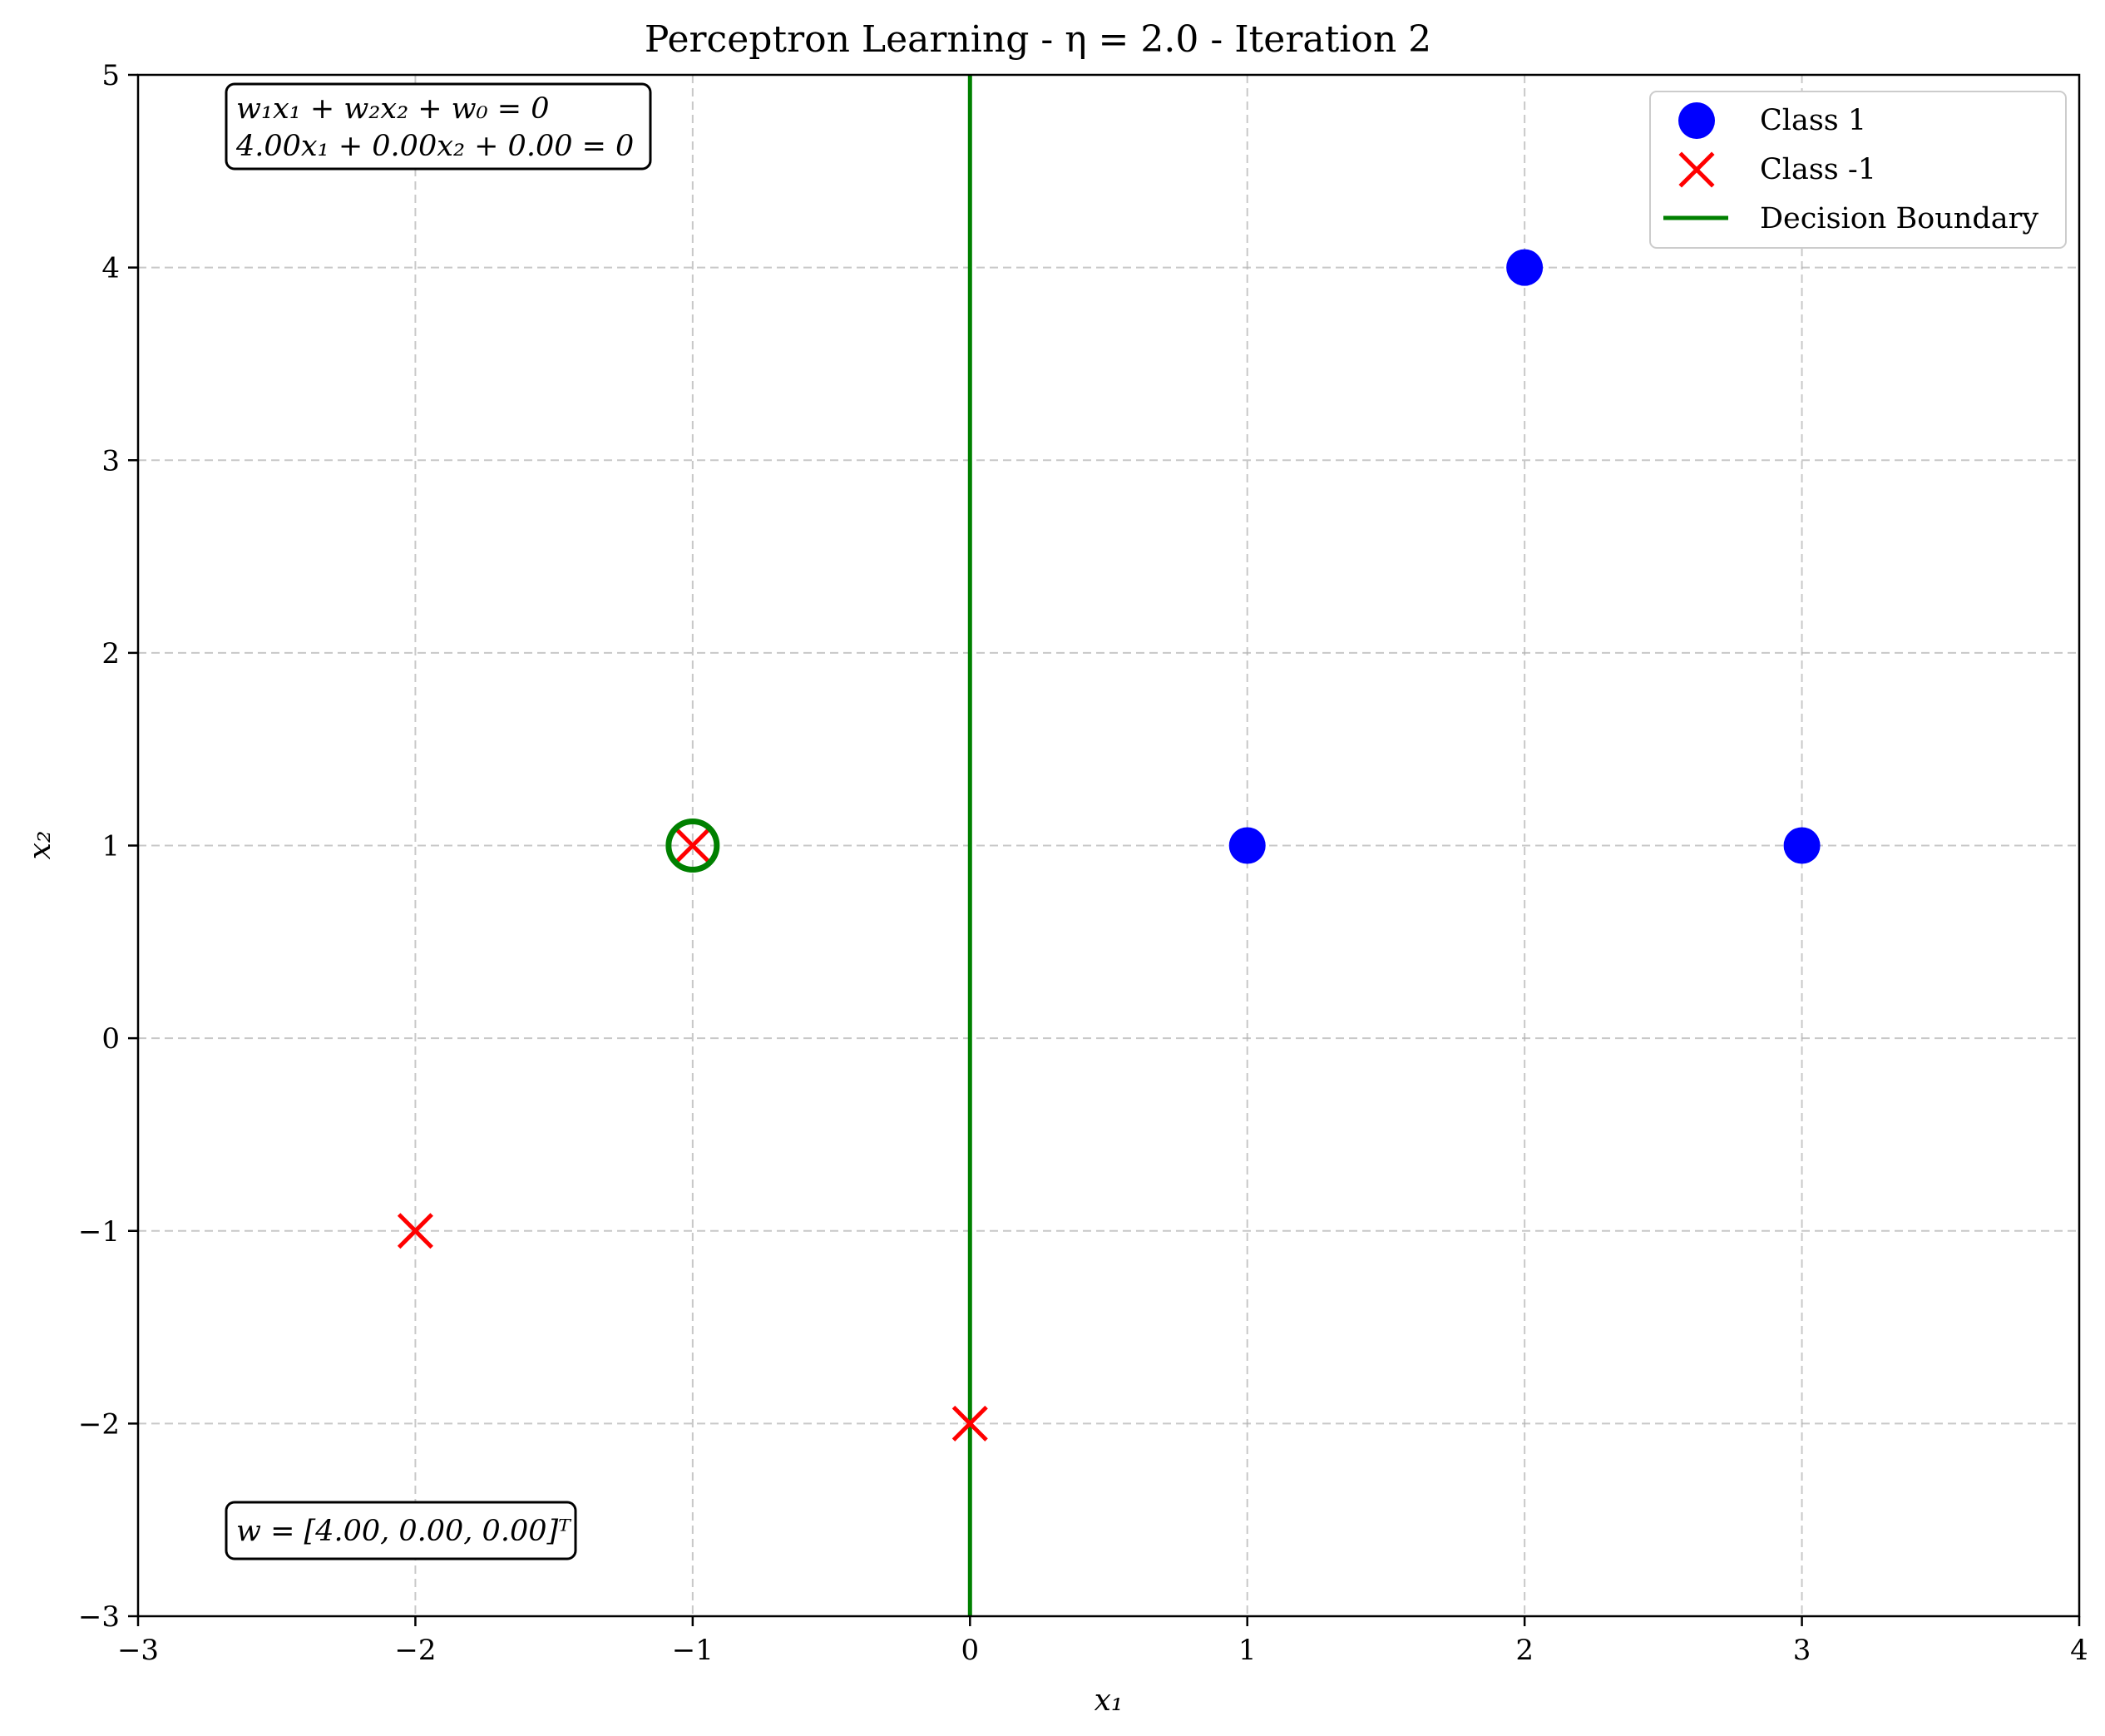  I want to click on x-tick-label: 3, so click(1802, 1650).